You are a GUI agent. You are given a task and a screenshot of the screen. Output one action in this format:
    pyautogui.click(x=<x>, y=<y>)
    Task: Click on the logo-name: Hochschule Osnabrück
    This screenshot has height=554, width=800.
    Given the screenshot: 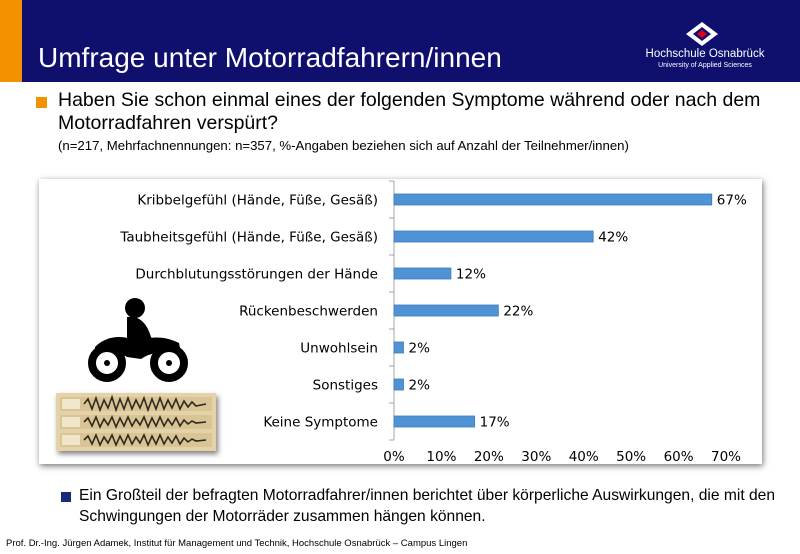 What is the action you would take?
    pyautogui.click(x=705, y=54)
    